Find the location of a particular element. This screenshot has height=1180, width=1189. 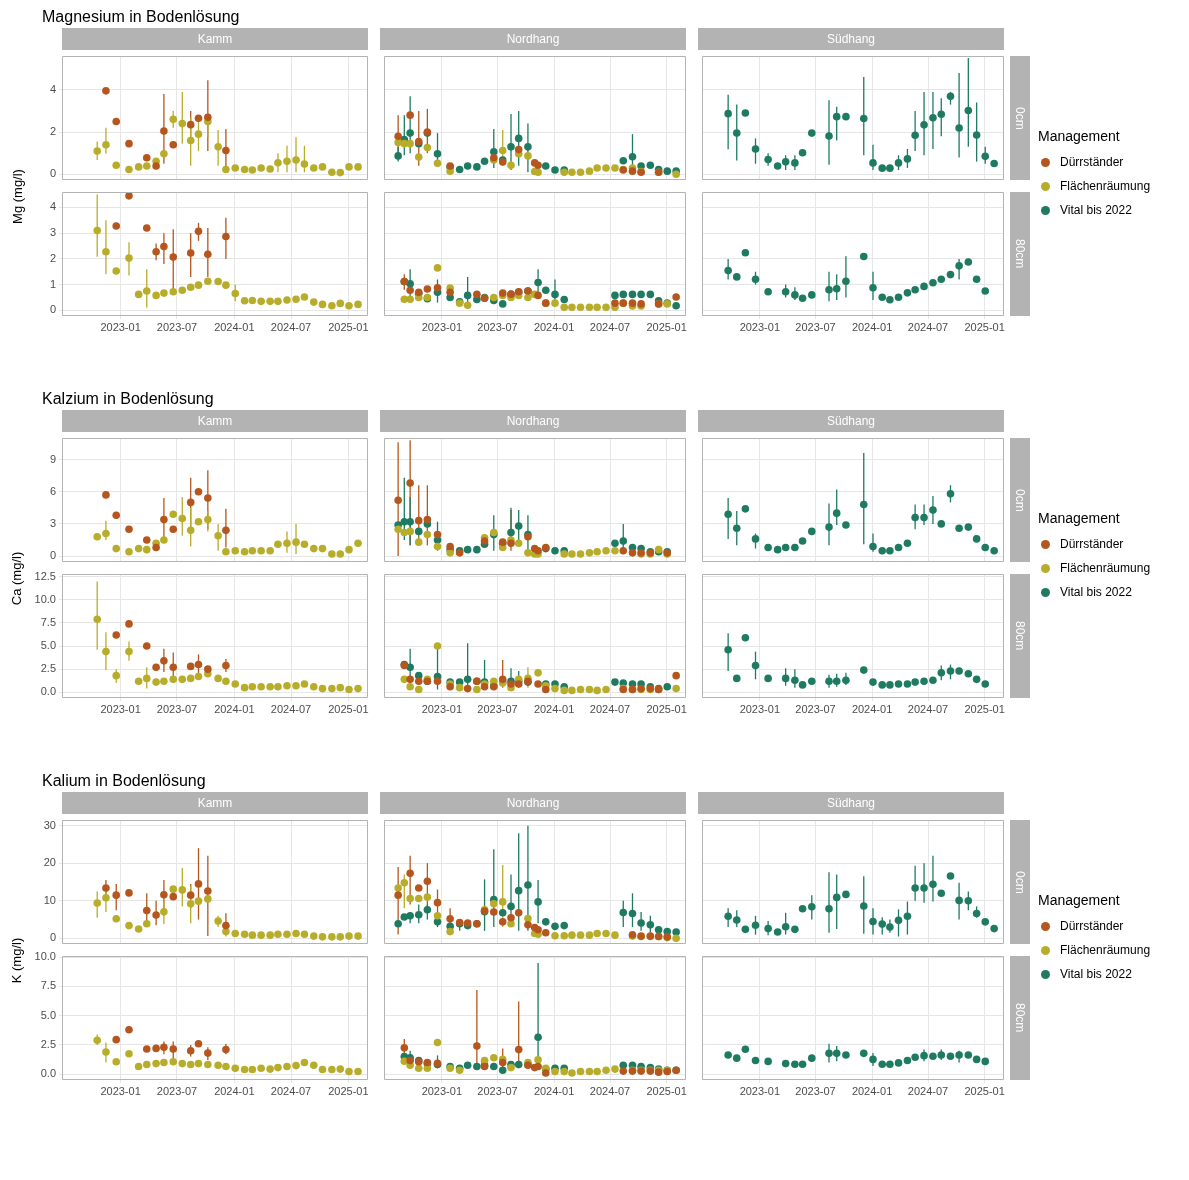

chart-subtitle: Kalium in Bodenlösung is located at coordinates (124, 781).